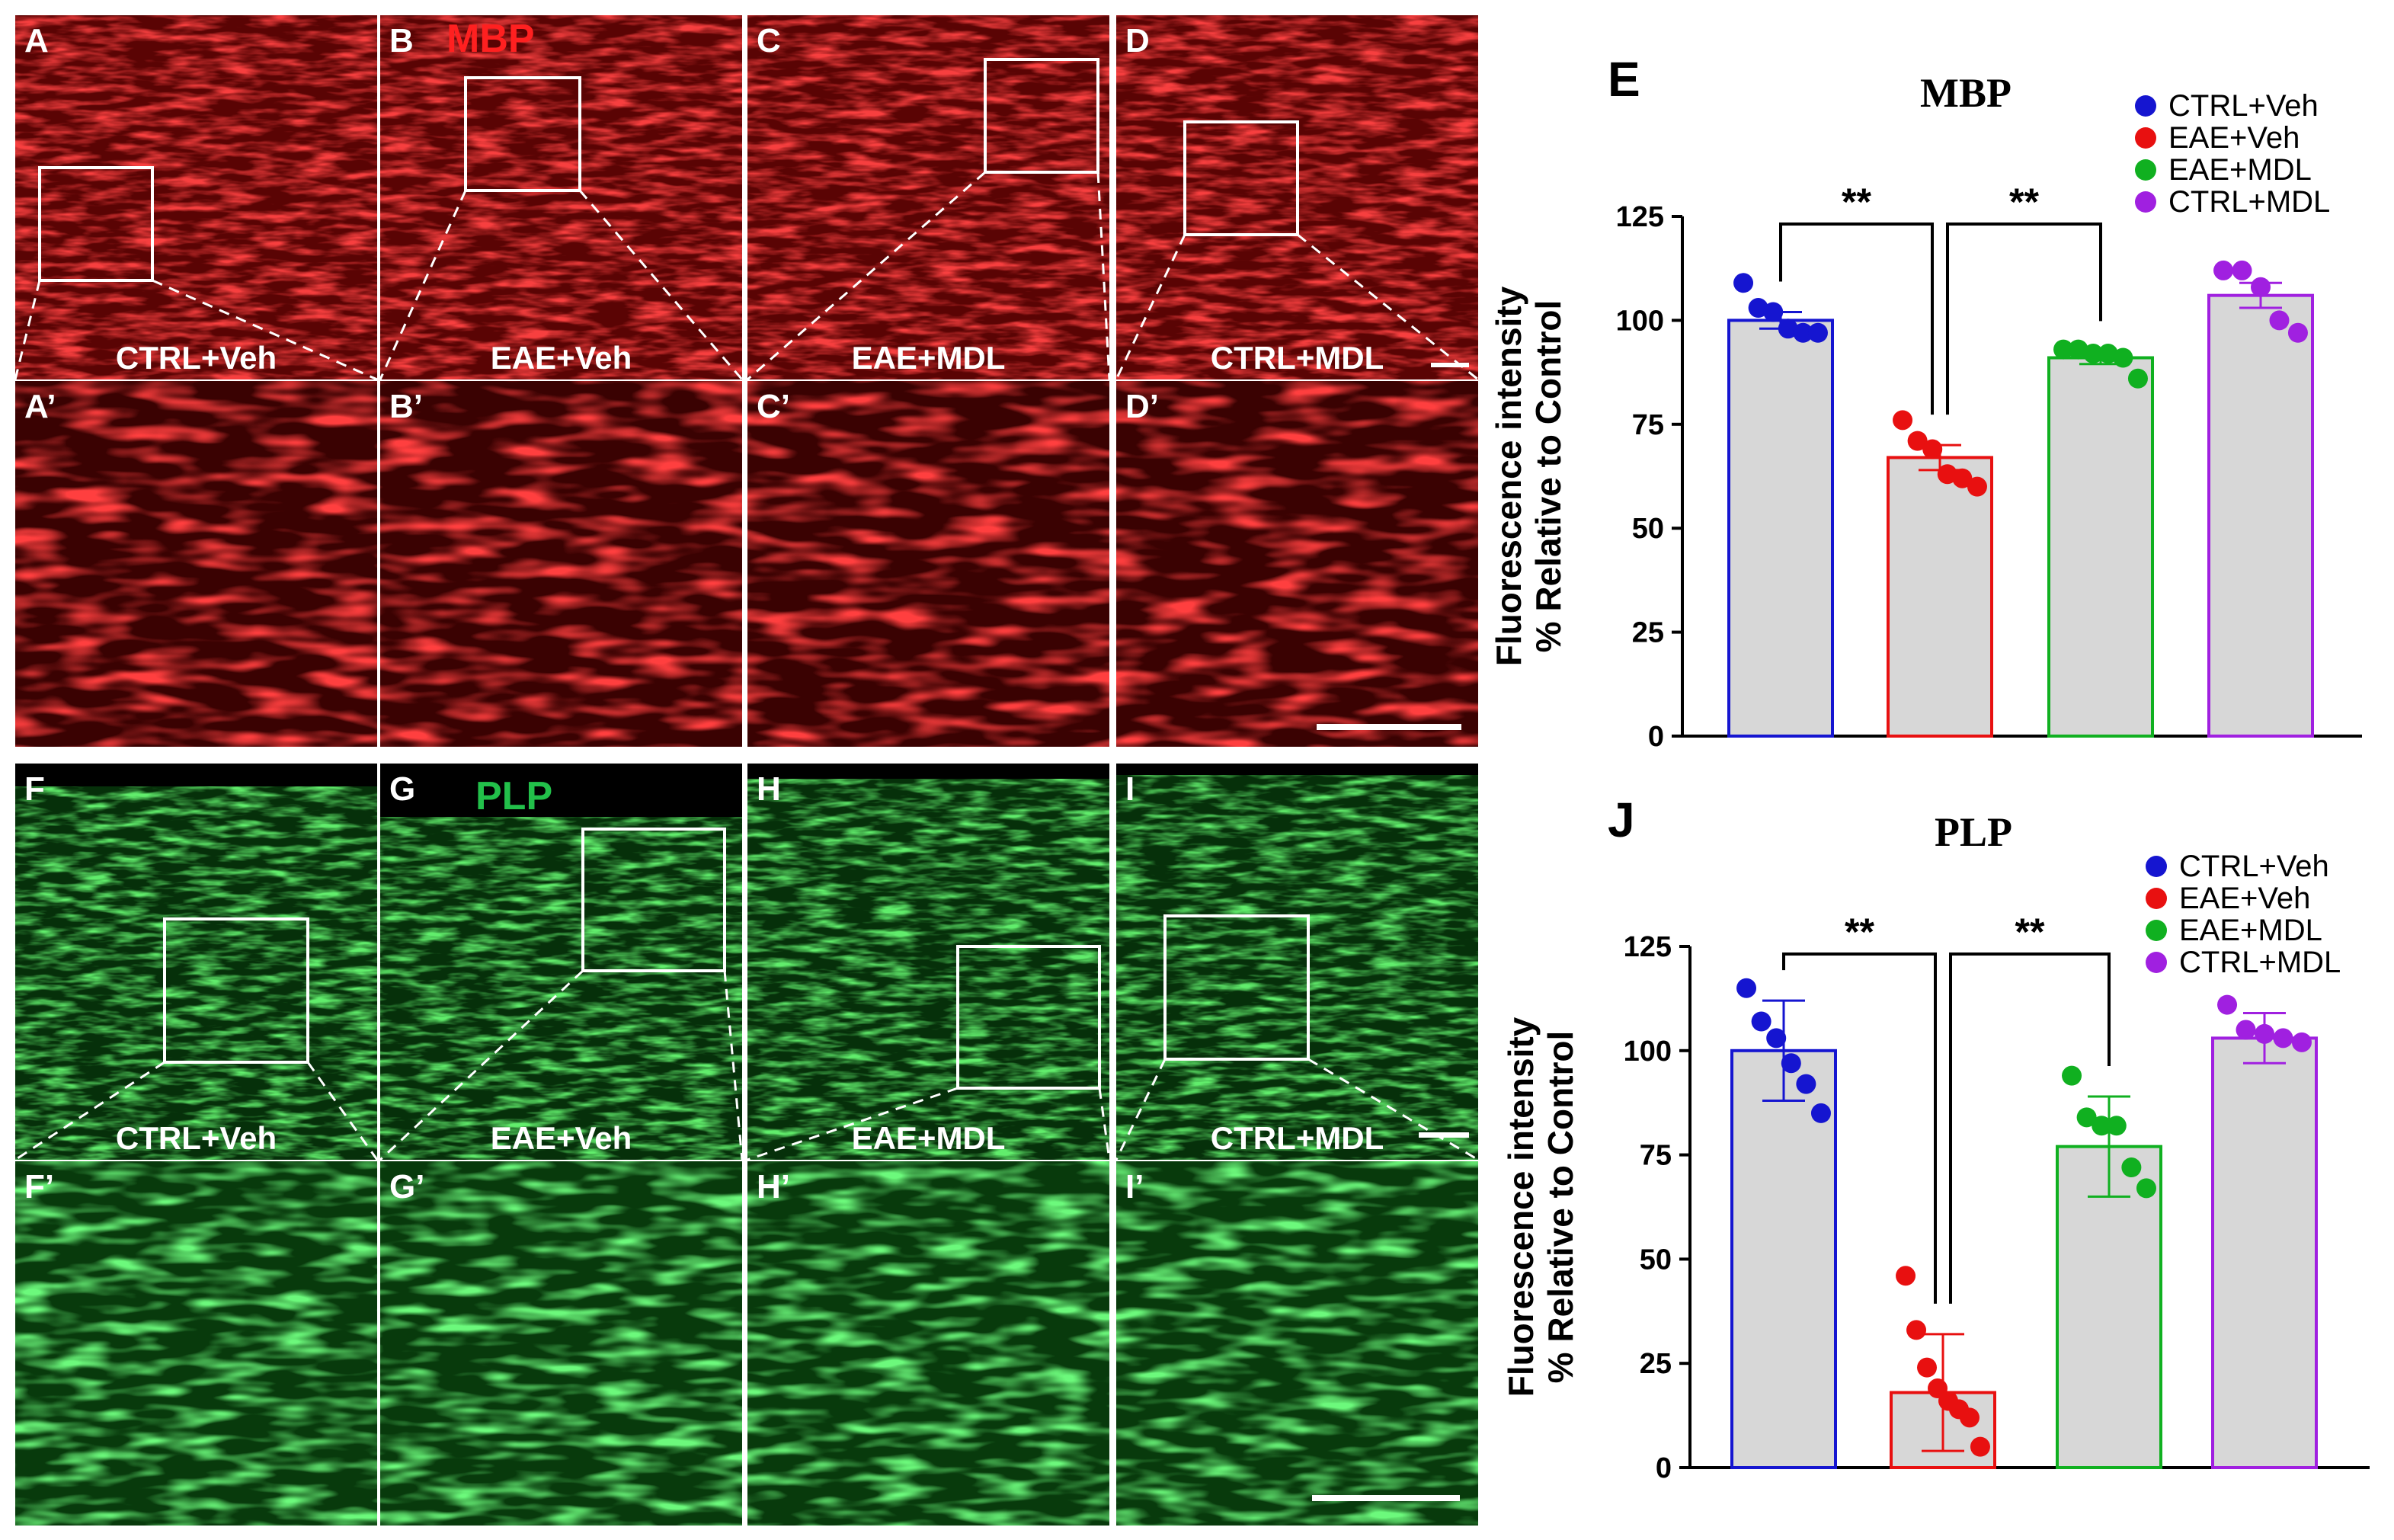 Image resolution: width=2394 pixels, height=1540 pixels. I want to click on mbp-zoom-panel-2-texture, so click(928, 564).